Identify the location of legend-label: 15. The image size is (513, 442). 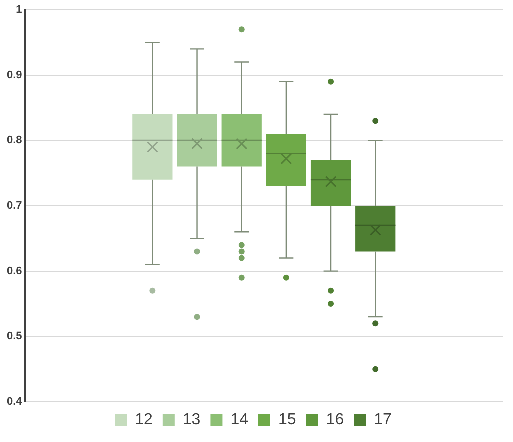
(287, 419).